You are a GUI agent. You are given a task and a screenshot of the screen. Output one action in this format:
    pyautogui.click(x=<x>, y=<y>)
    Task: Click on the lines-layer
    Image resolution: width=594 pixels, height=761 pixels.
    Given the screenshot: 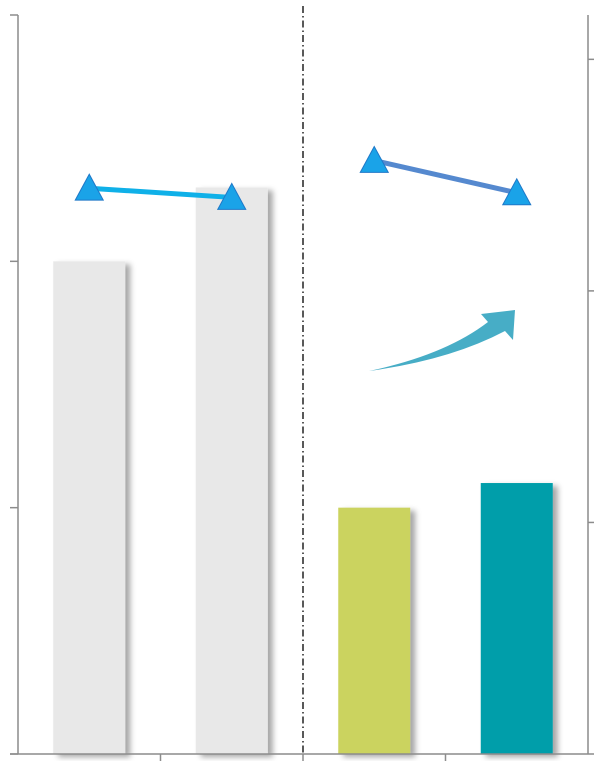 What is the action you would take?
    pyautogui.click(x=303, y=177)
    